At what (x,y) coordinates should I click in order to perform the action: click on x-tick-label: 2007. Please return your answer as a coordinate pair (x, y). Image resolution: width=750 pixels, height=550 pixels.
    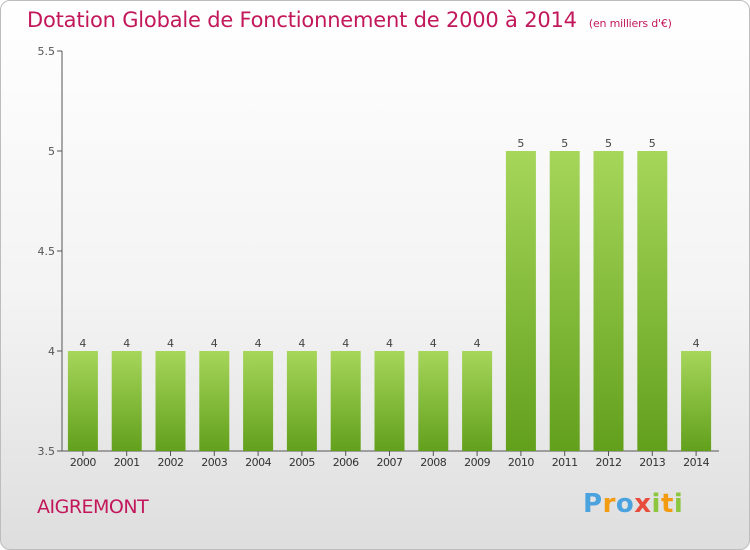
    Looking at the image, I should click on (390, 462).